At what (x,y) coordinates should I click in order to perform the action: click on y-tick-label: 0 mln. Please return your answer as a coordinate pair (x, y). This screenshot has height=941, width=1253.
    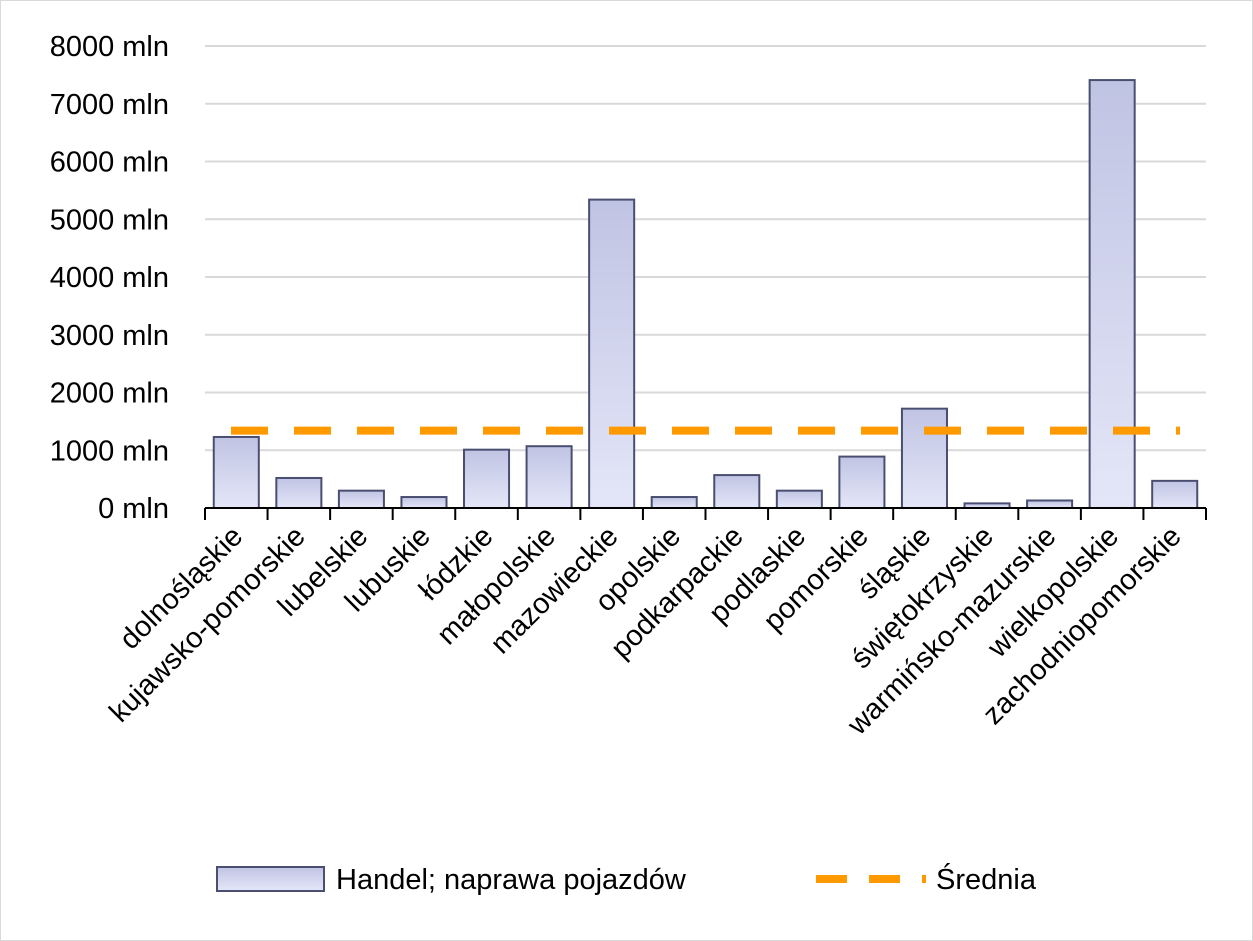
    Looking at the image, I should click on (133, 509).